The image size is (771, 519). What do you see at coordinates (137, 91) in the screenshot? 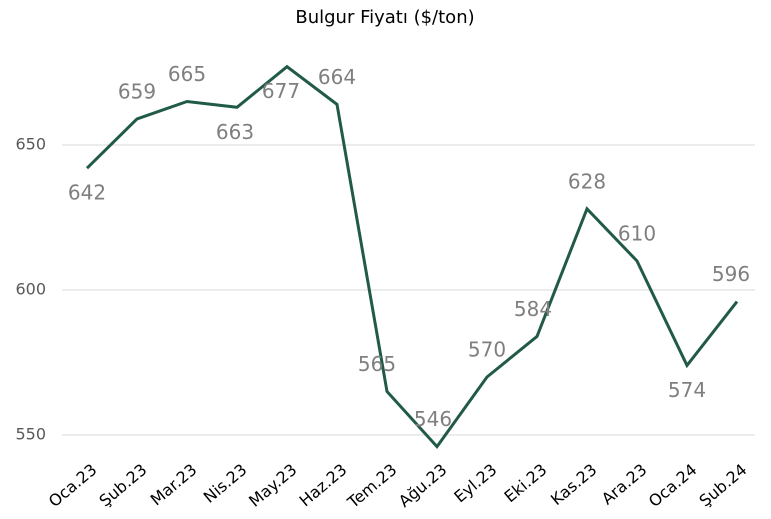
I see `data-label: 659` at bounding box center [137, 91].